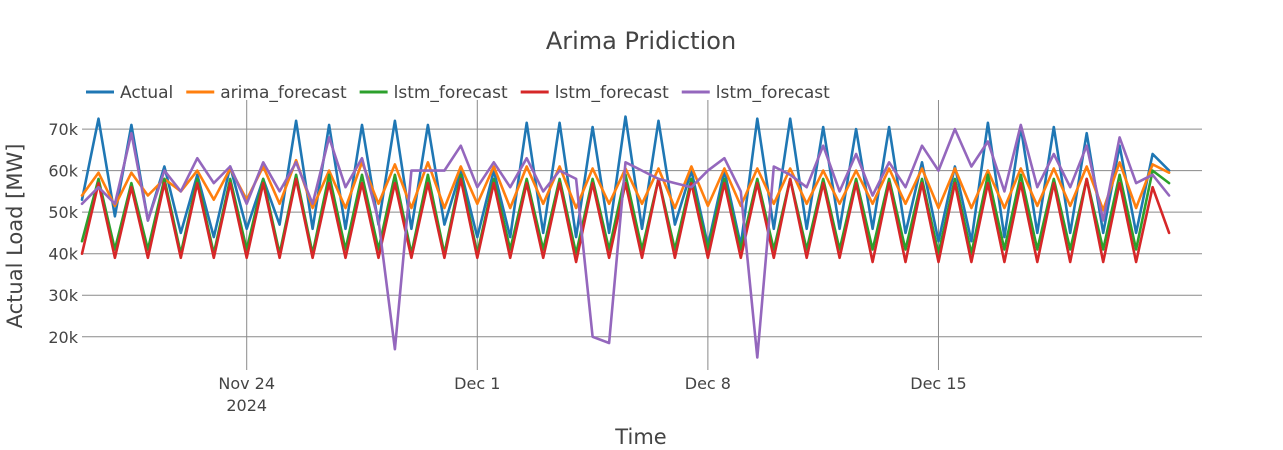  I want to click on x-tick-label: Dec 15, so click(938, 383).